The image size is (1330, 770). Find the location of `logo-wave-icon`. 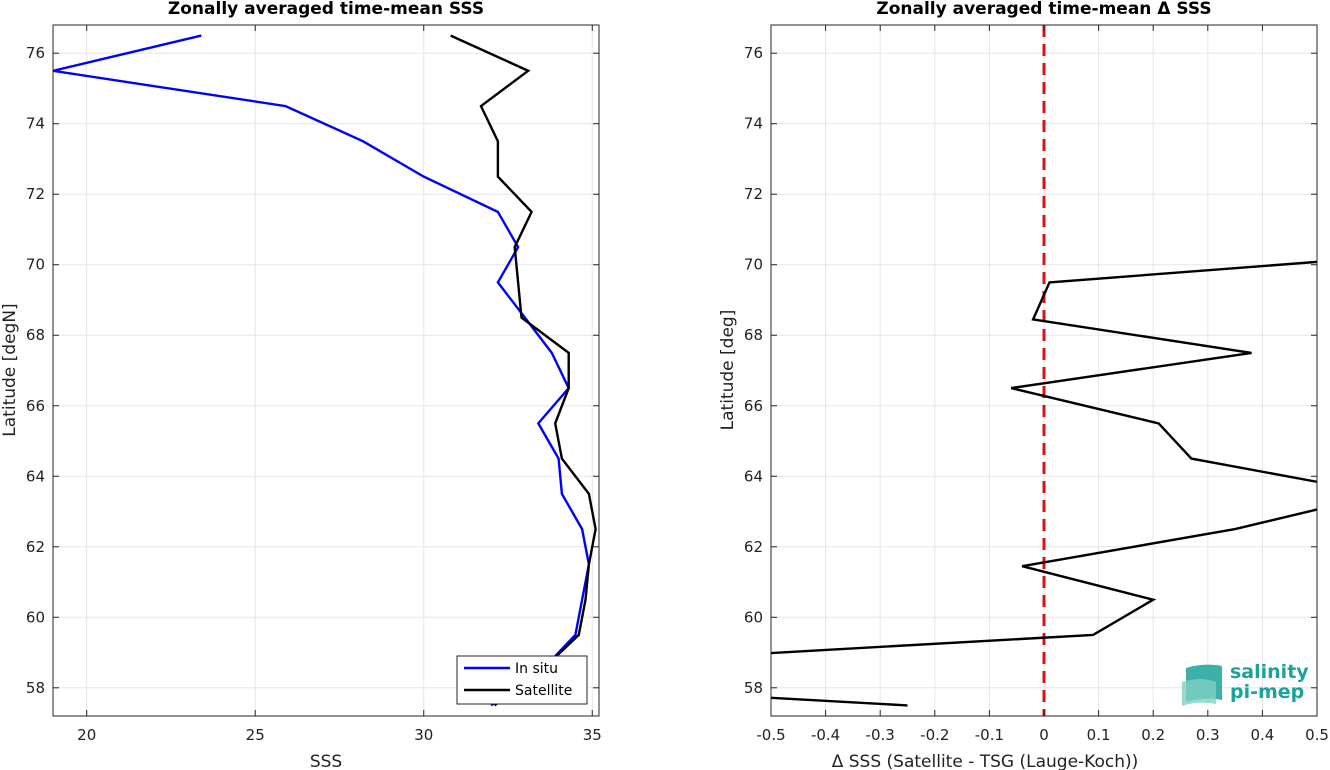

logo-wave-icon is located at coordinates (1199, 692).